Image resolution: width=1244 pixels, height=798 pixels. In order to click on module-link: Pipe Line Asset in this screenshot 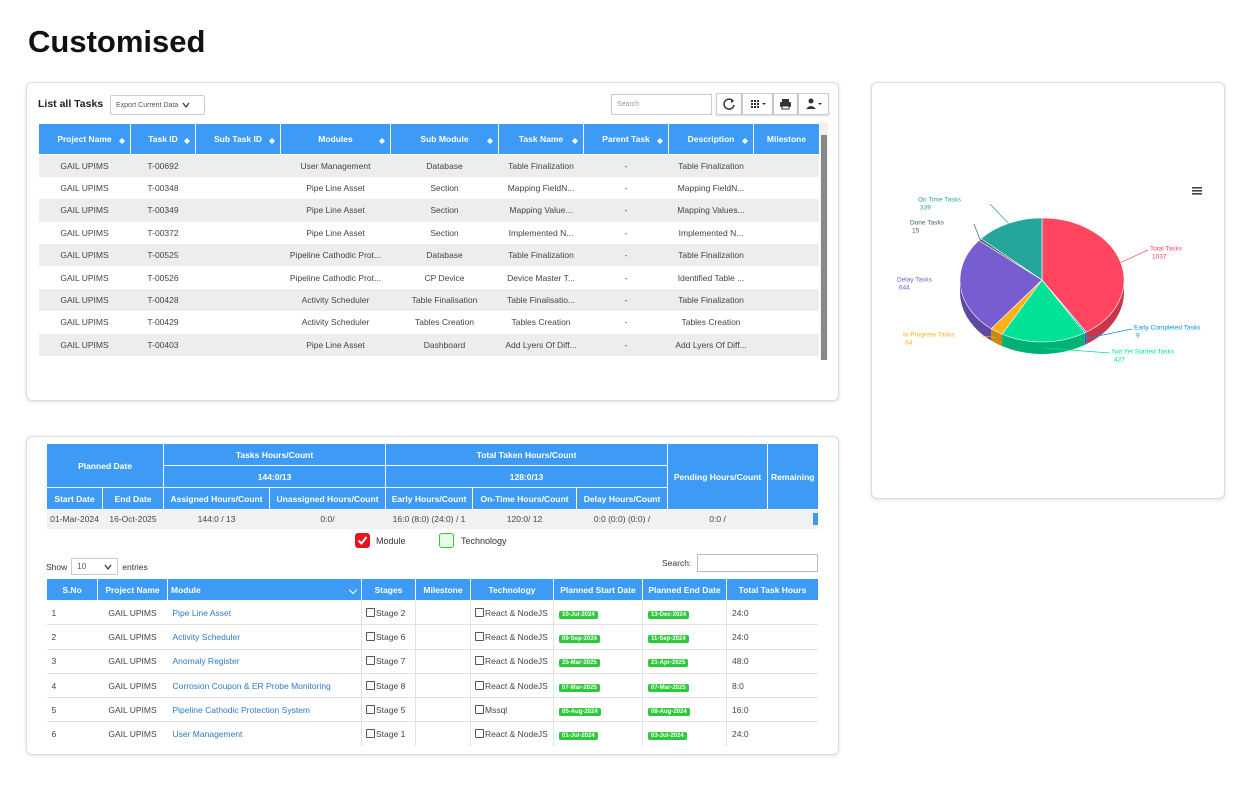, I will do `click(264, 612)`.